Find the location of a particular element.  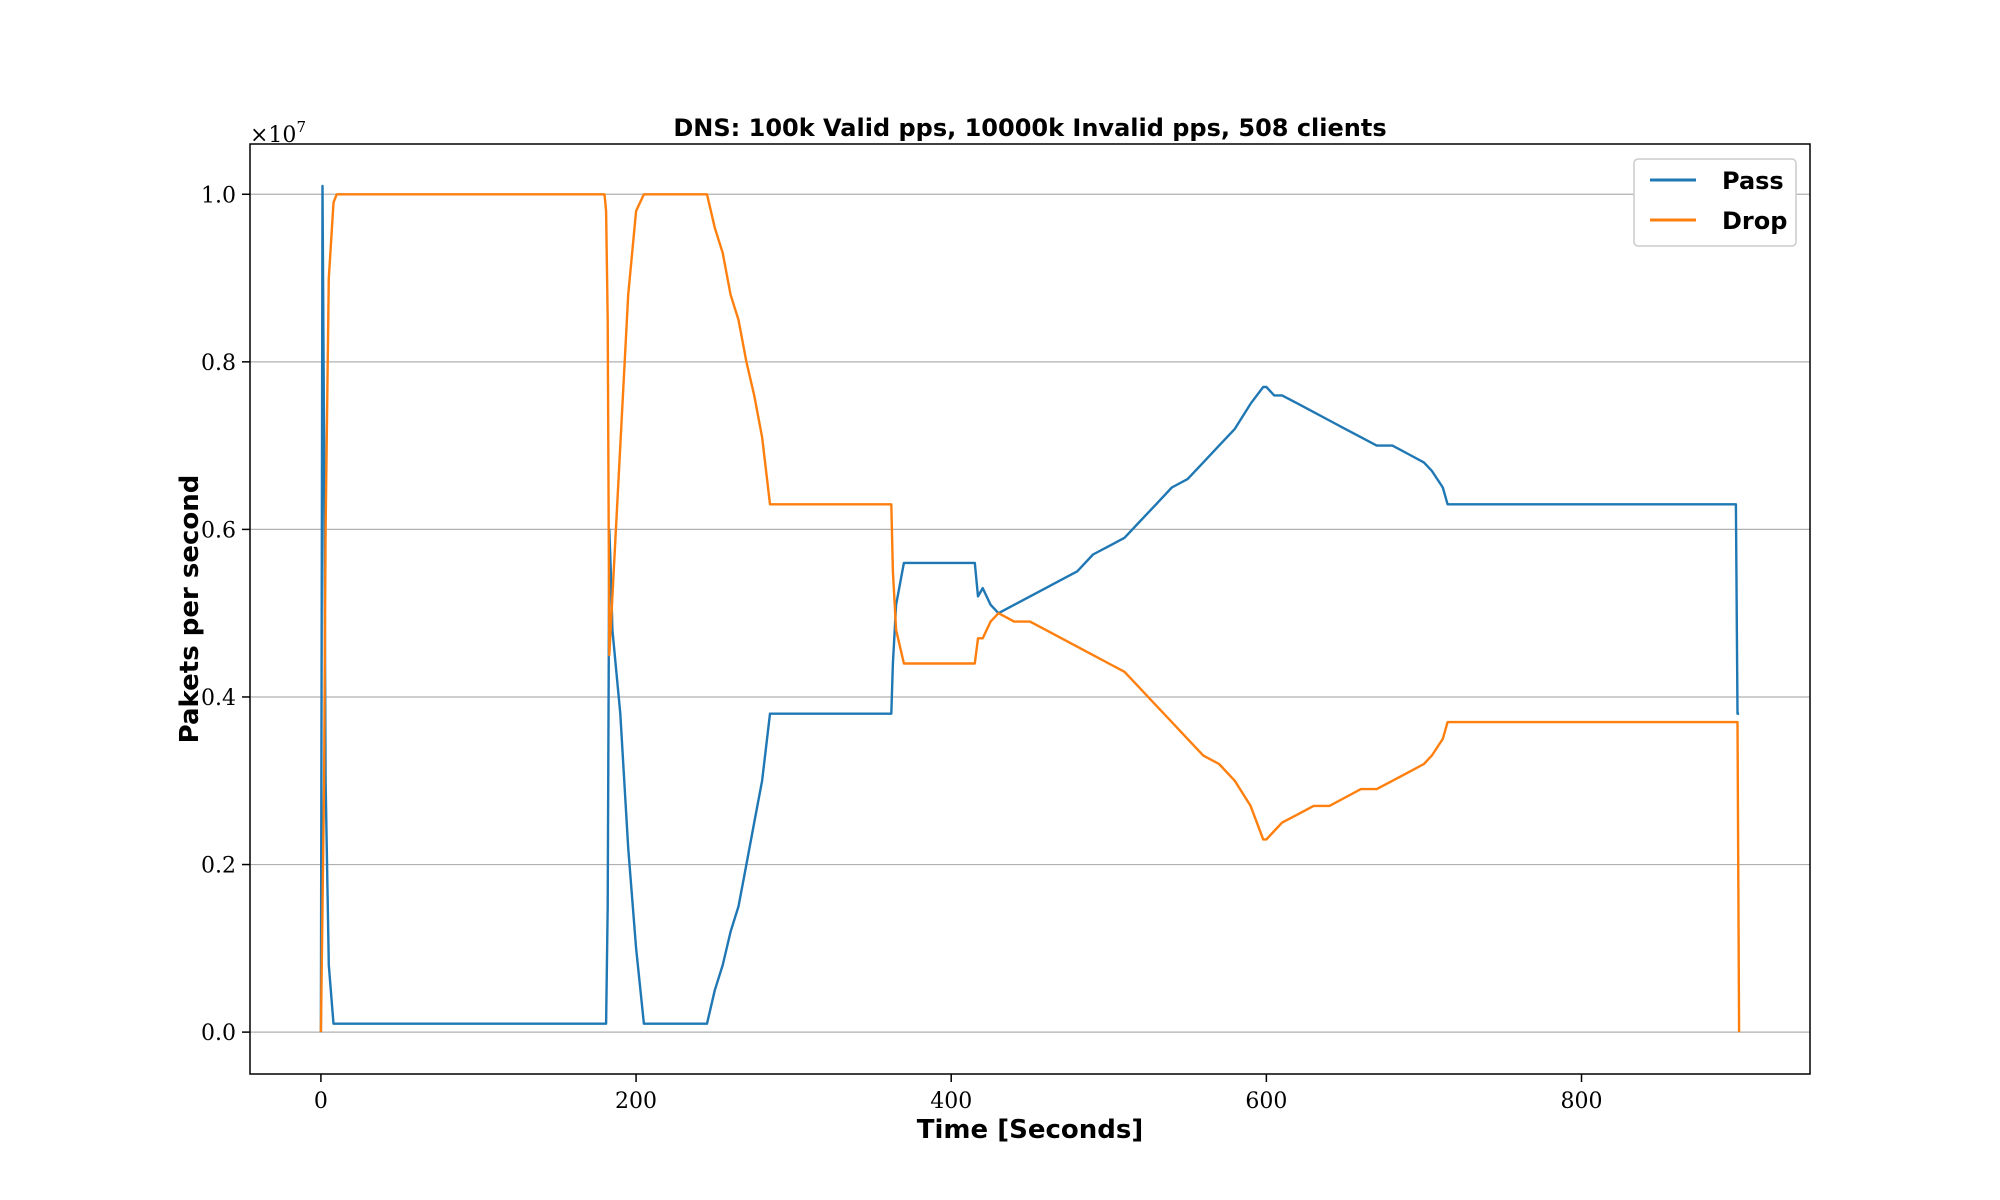

x-axis-label: Time [Seconds] is located at coordinates (1030, 1130).